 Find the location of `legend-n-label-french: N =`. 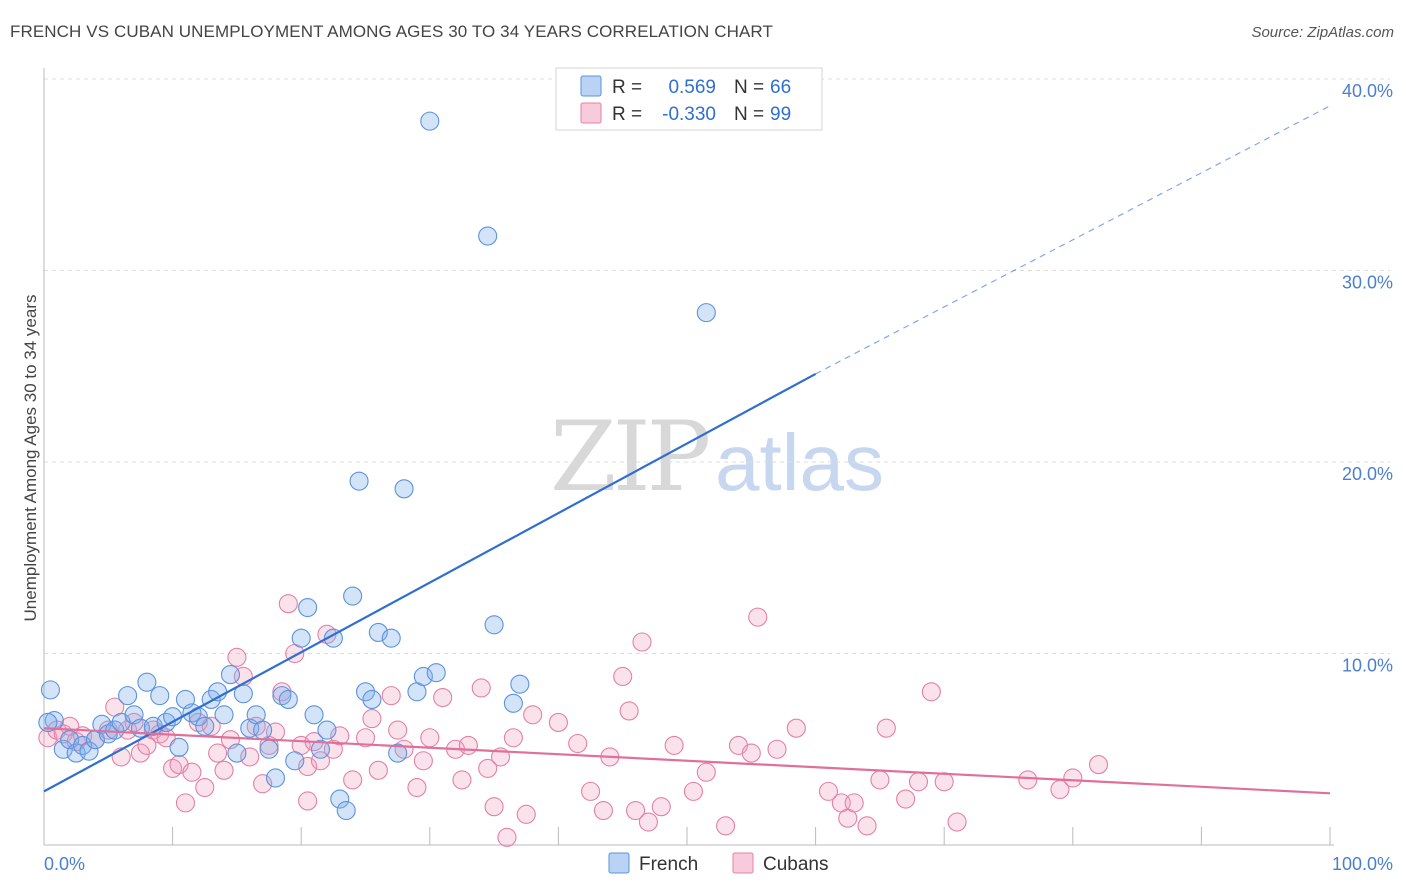

legend-n-label-french: N = is located at coordinates (749, 87).